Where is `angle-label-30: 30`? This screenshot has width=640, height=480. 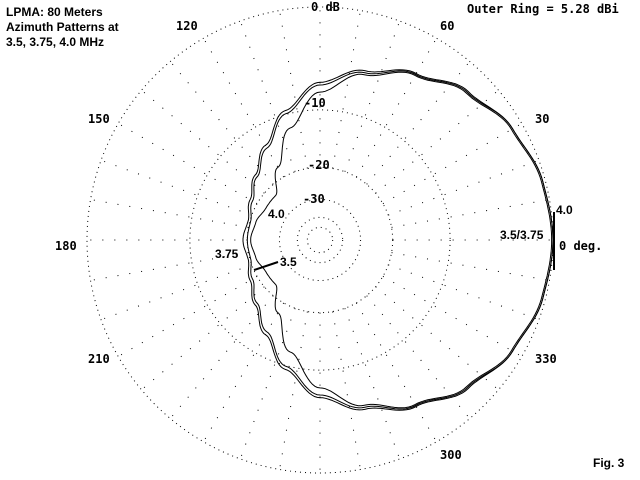 angle-label-30: 30 is located at coordinates (542, 119).